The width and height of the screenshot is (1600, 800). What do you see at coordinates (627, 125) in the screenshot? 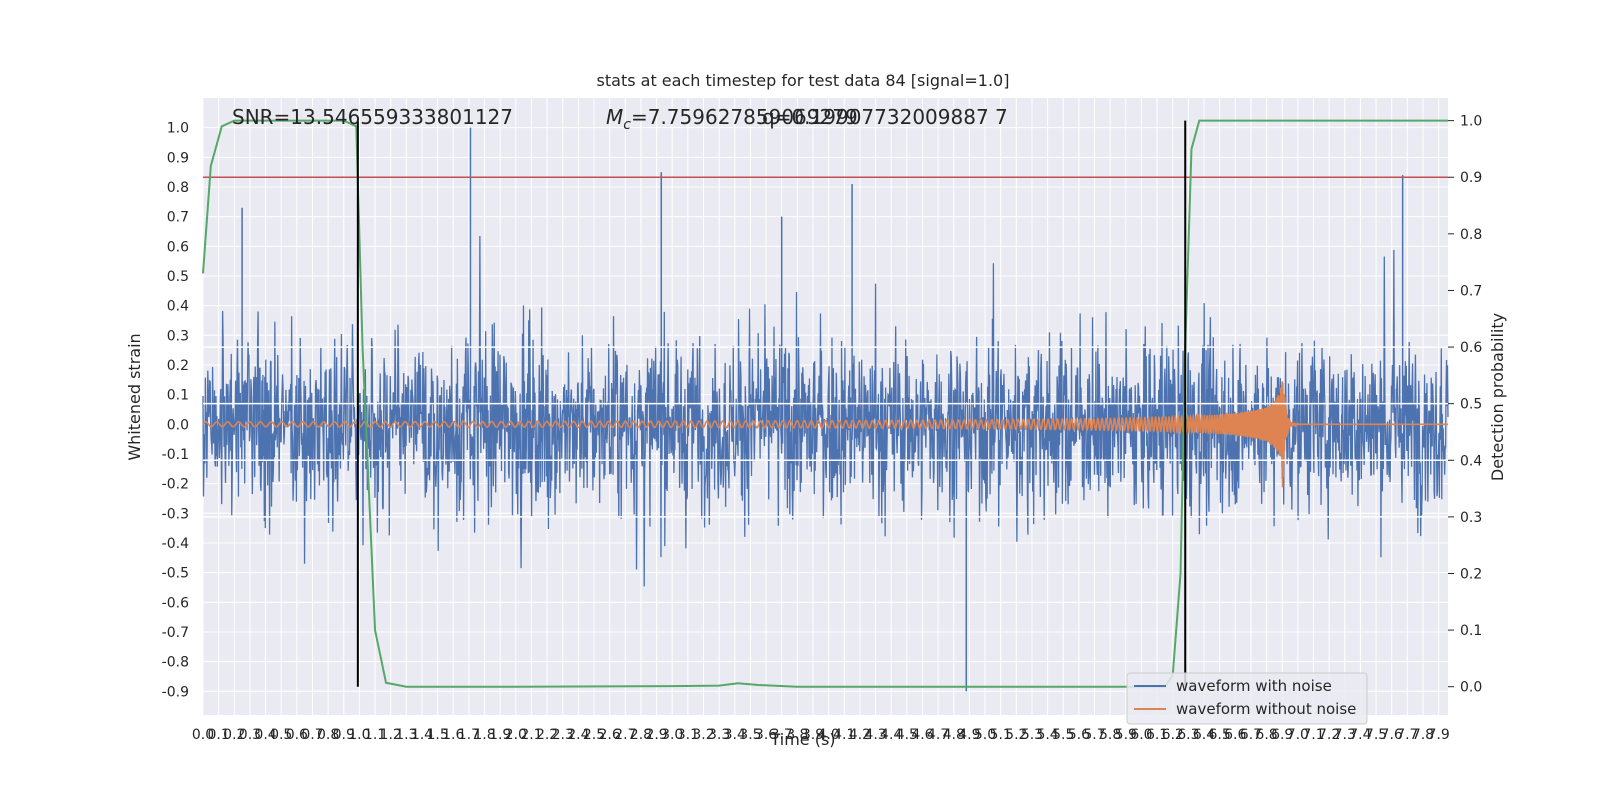
I see `mc-subscript: c` at bounding box center [627, 125].